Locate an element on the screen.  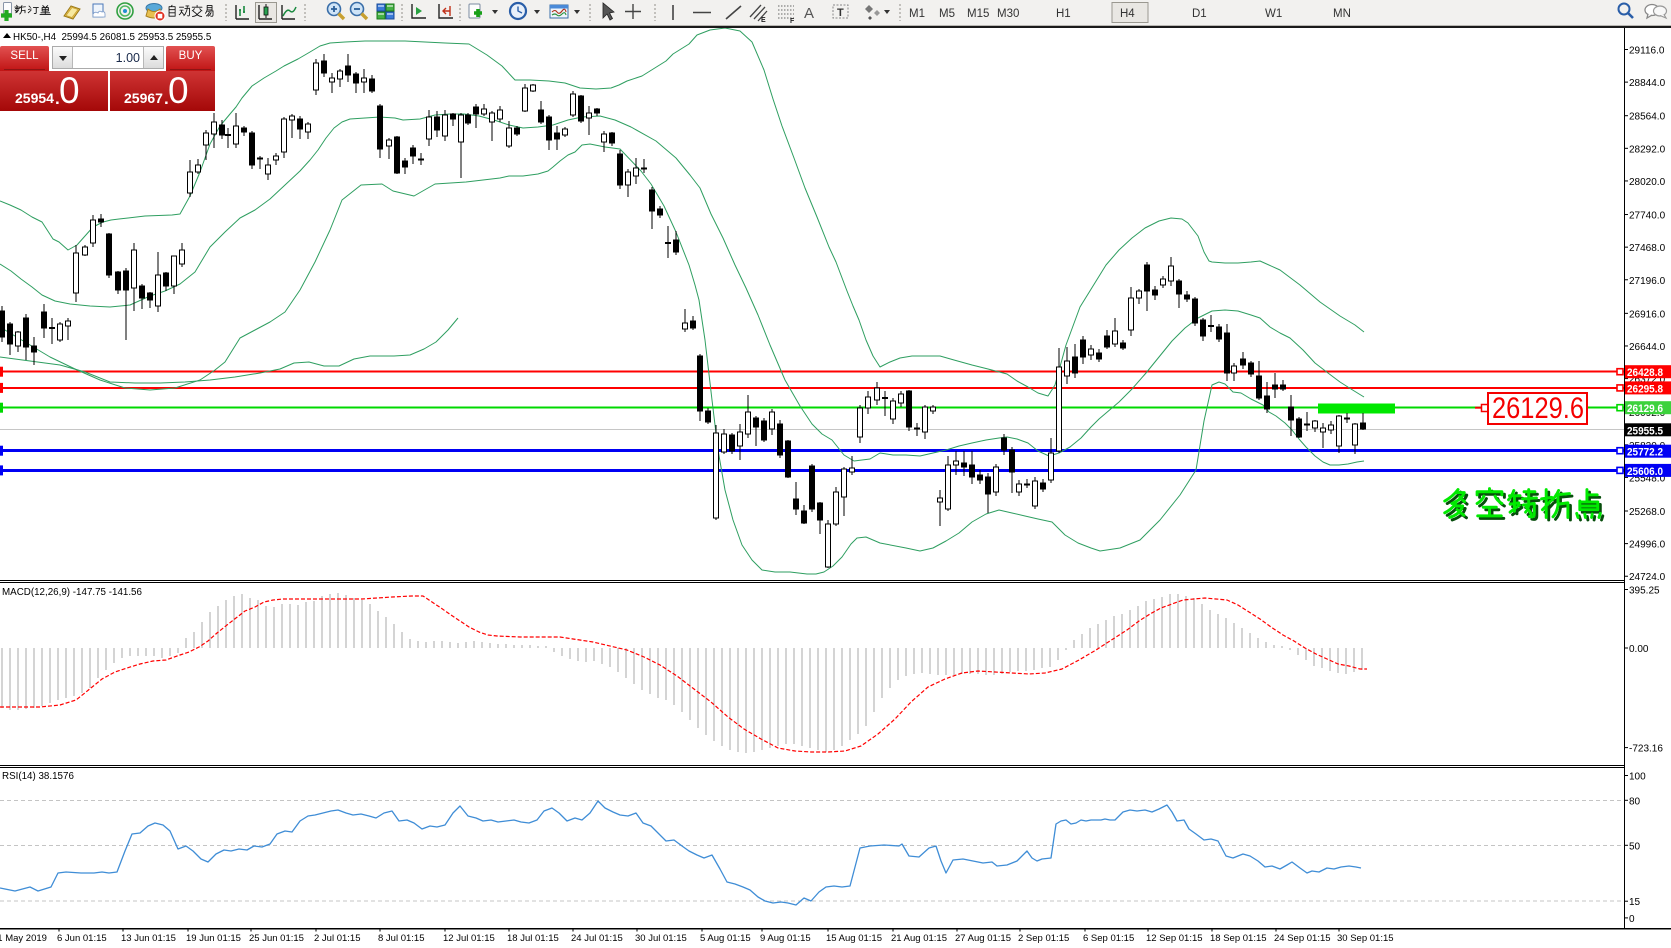
svg-text: H4 is located at coordinates (1127, 14).